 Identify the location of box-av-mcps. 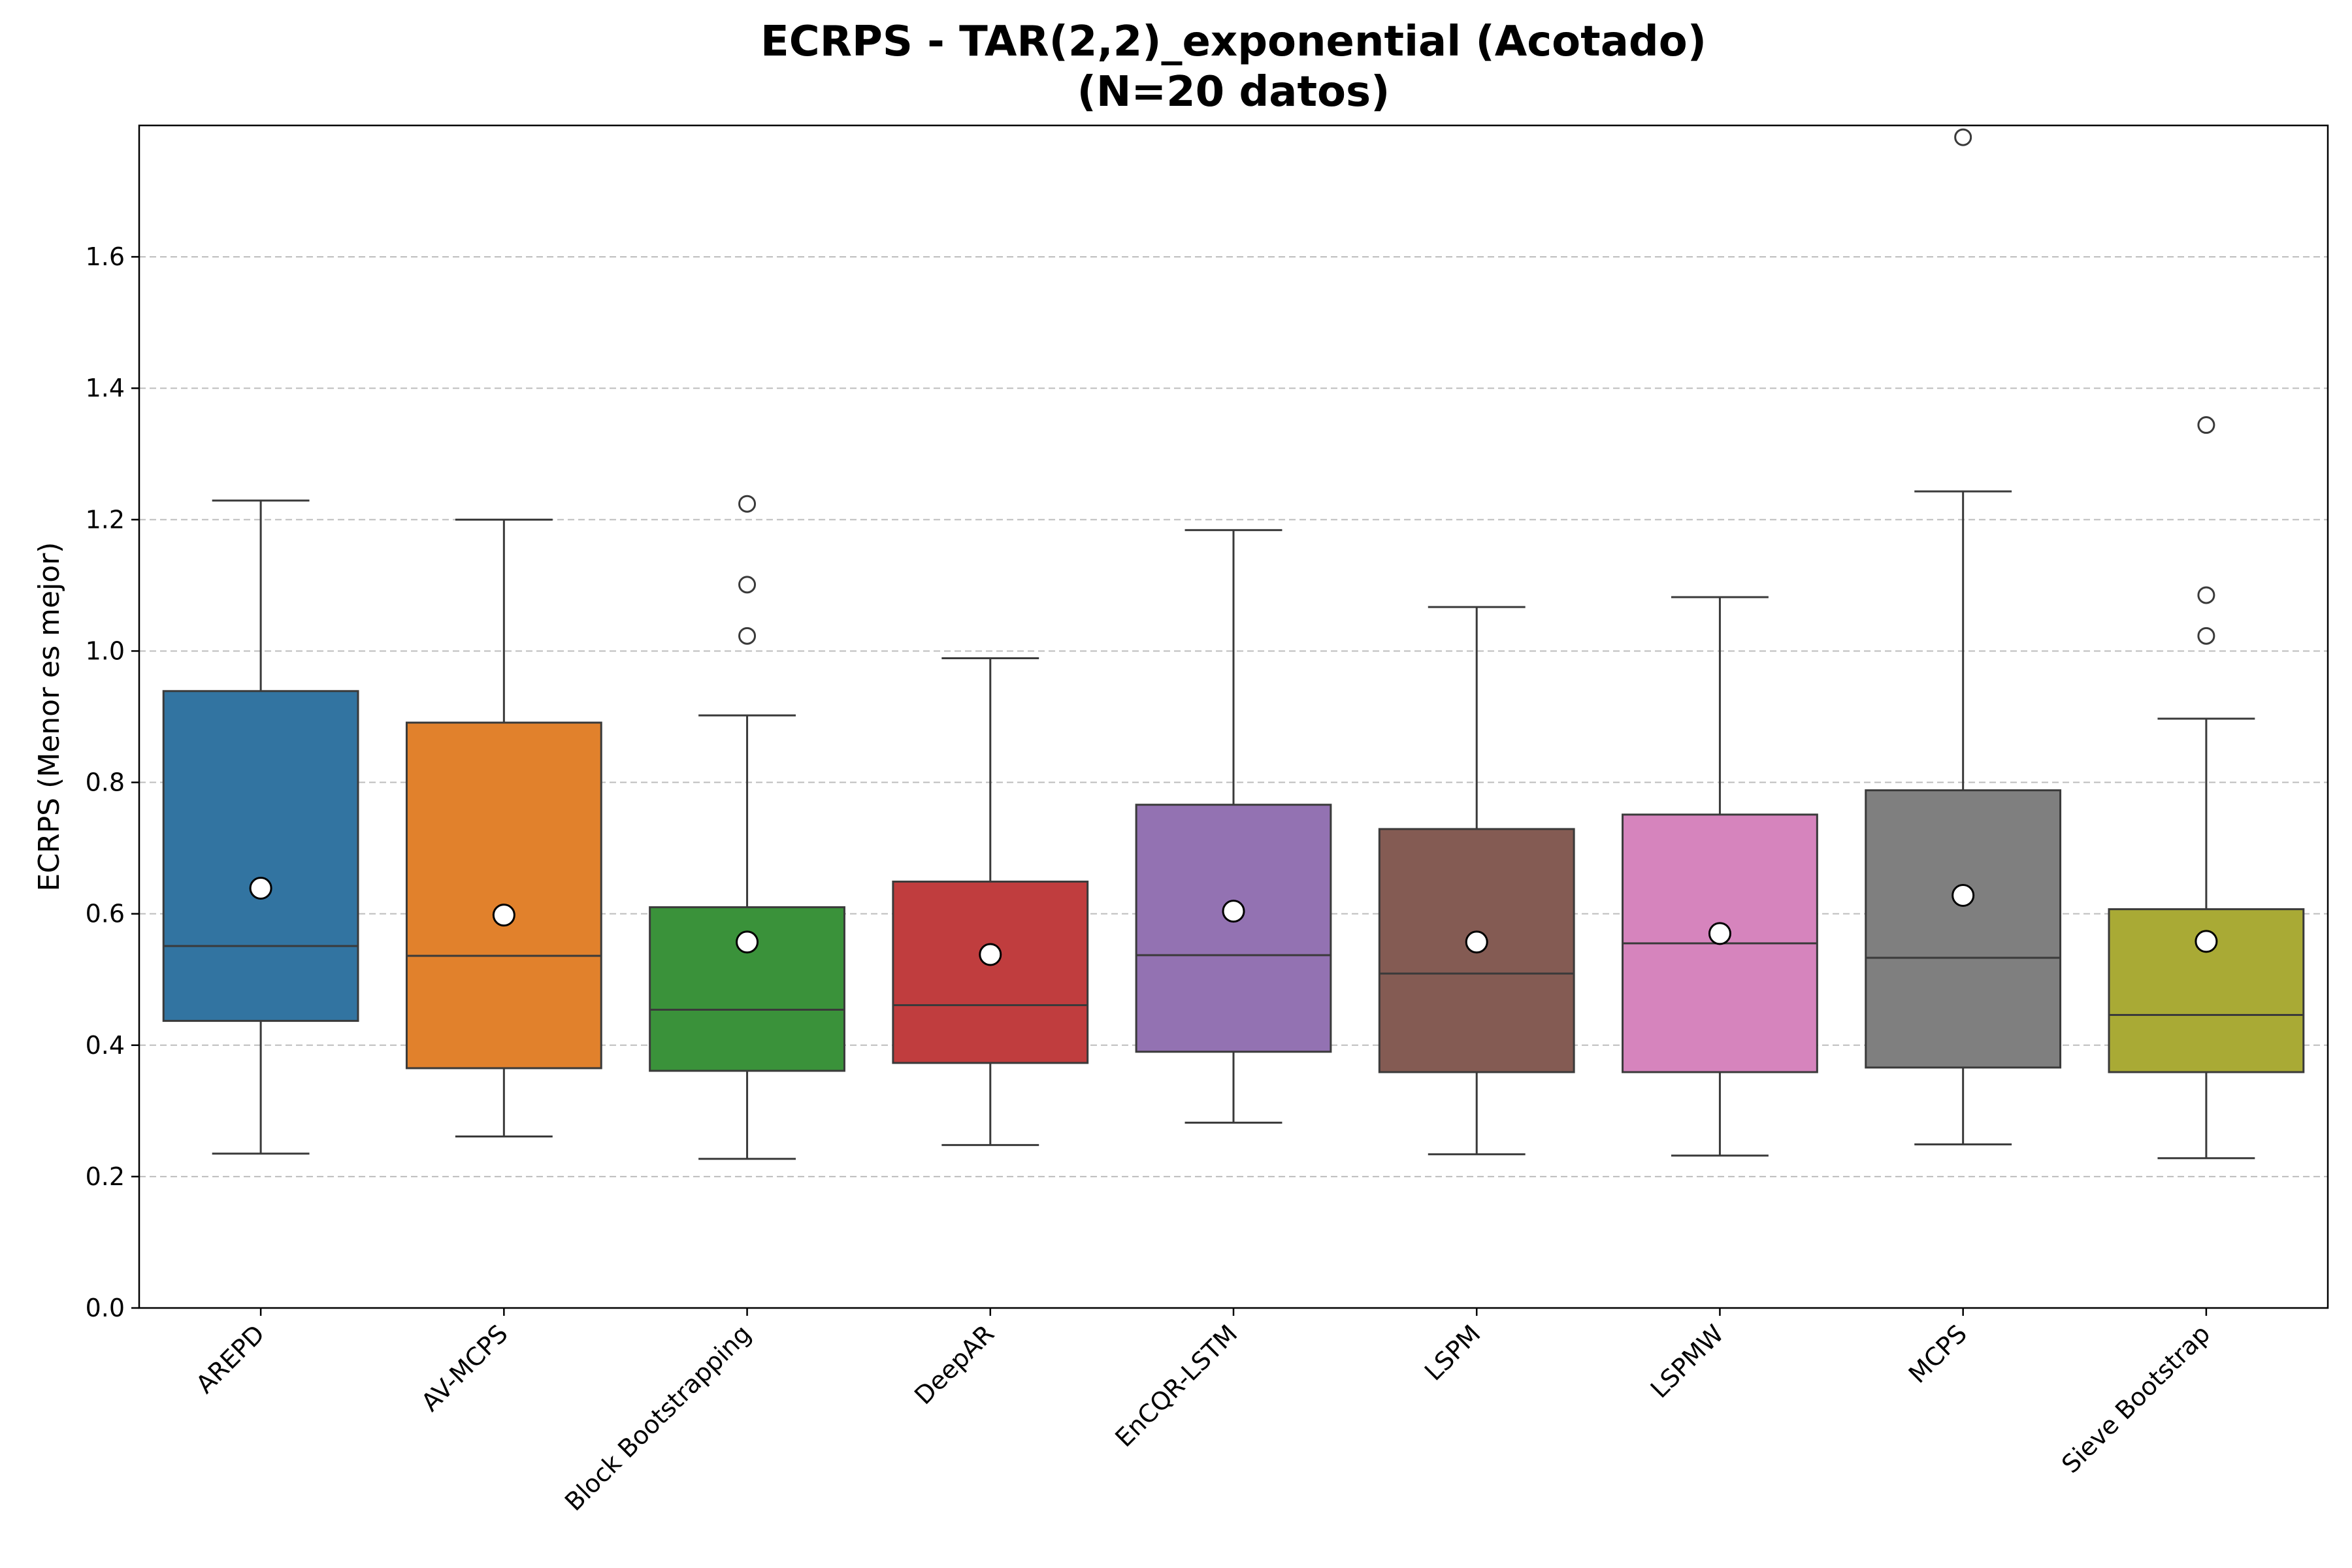
(503, 895).